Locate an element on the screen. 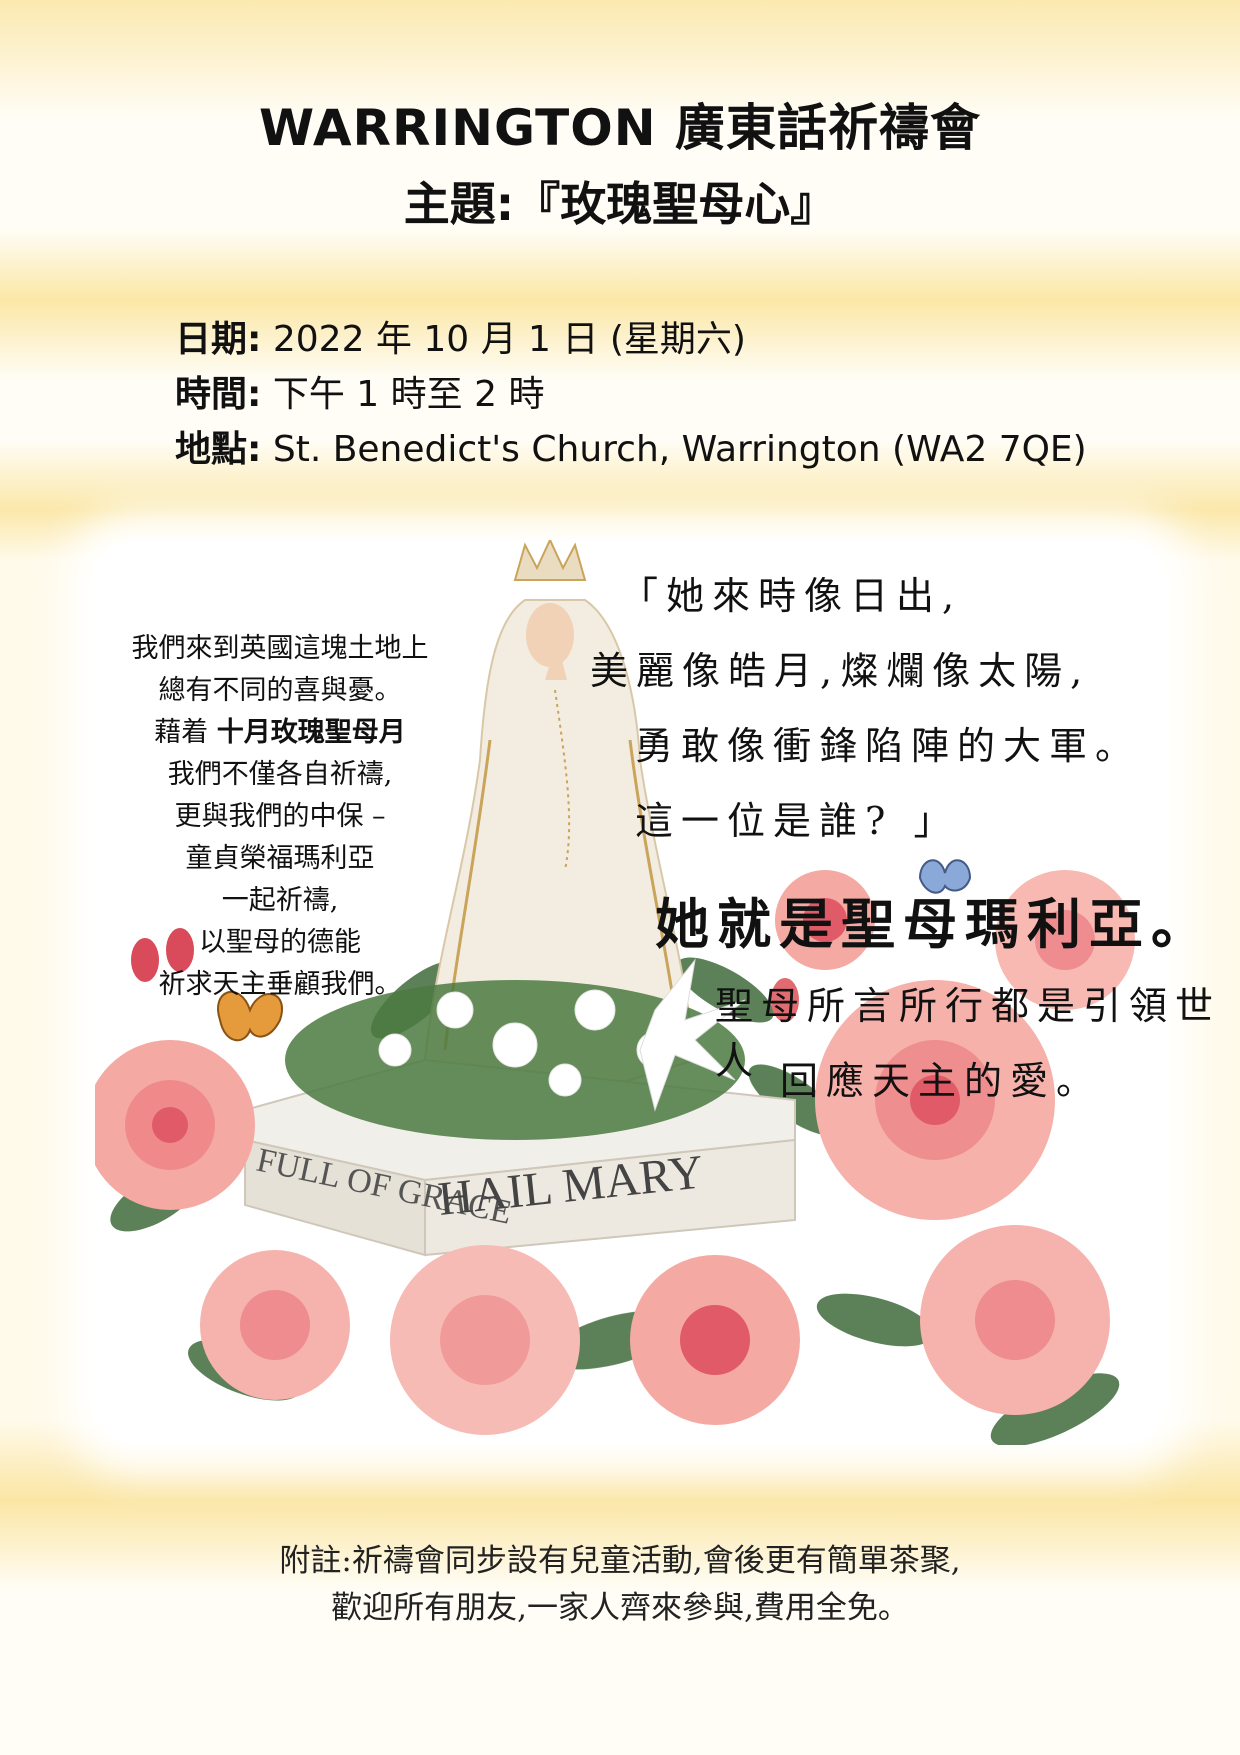  rosary-month-text: 十月玫瑰聖母月 is located at coordinates (311, 732).